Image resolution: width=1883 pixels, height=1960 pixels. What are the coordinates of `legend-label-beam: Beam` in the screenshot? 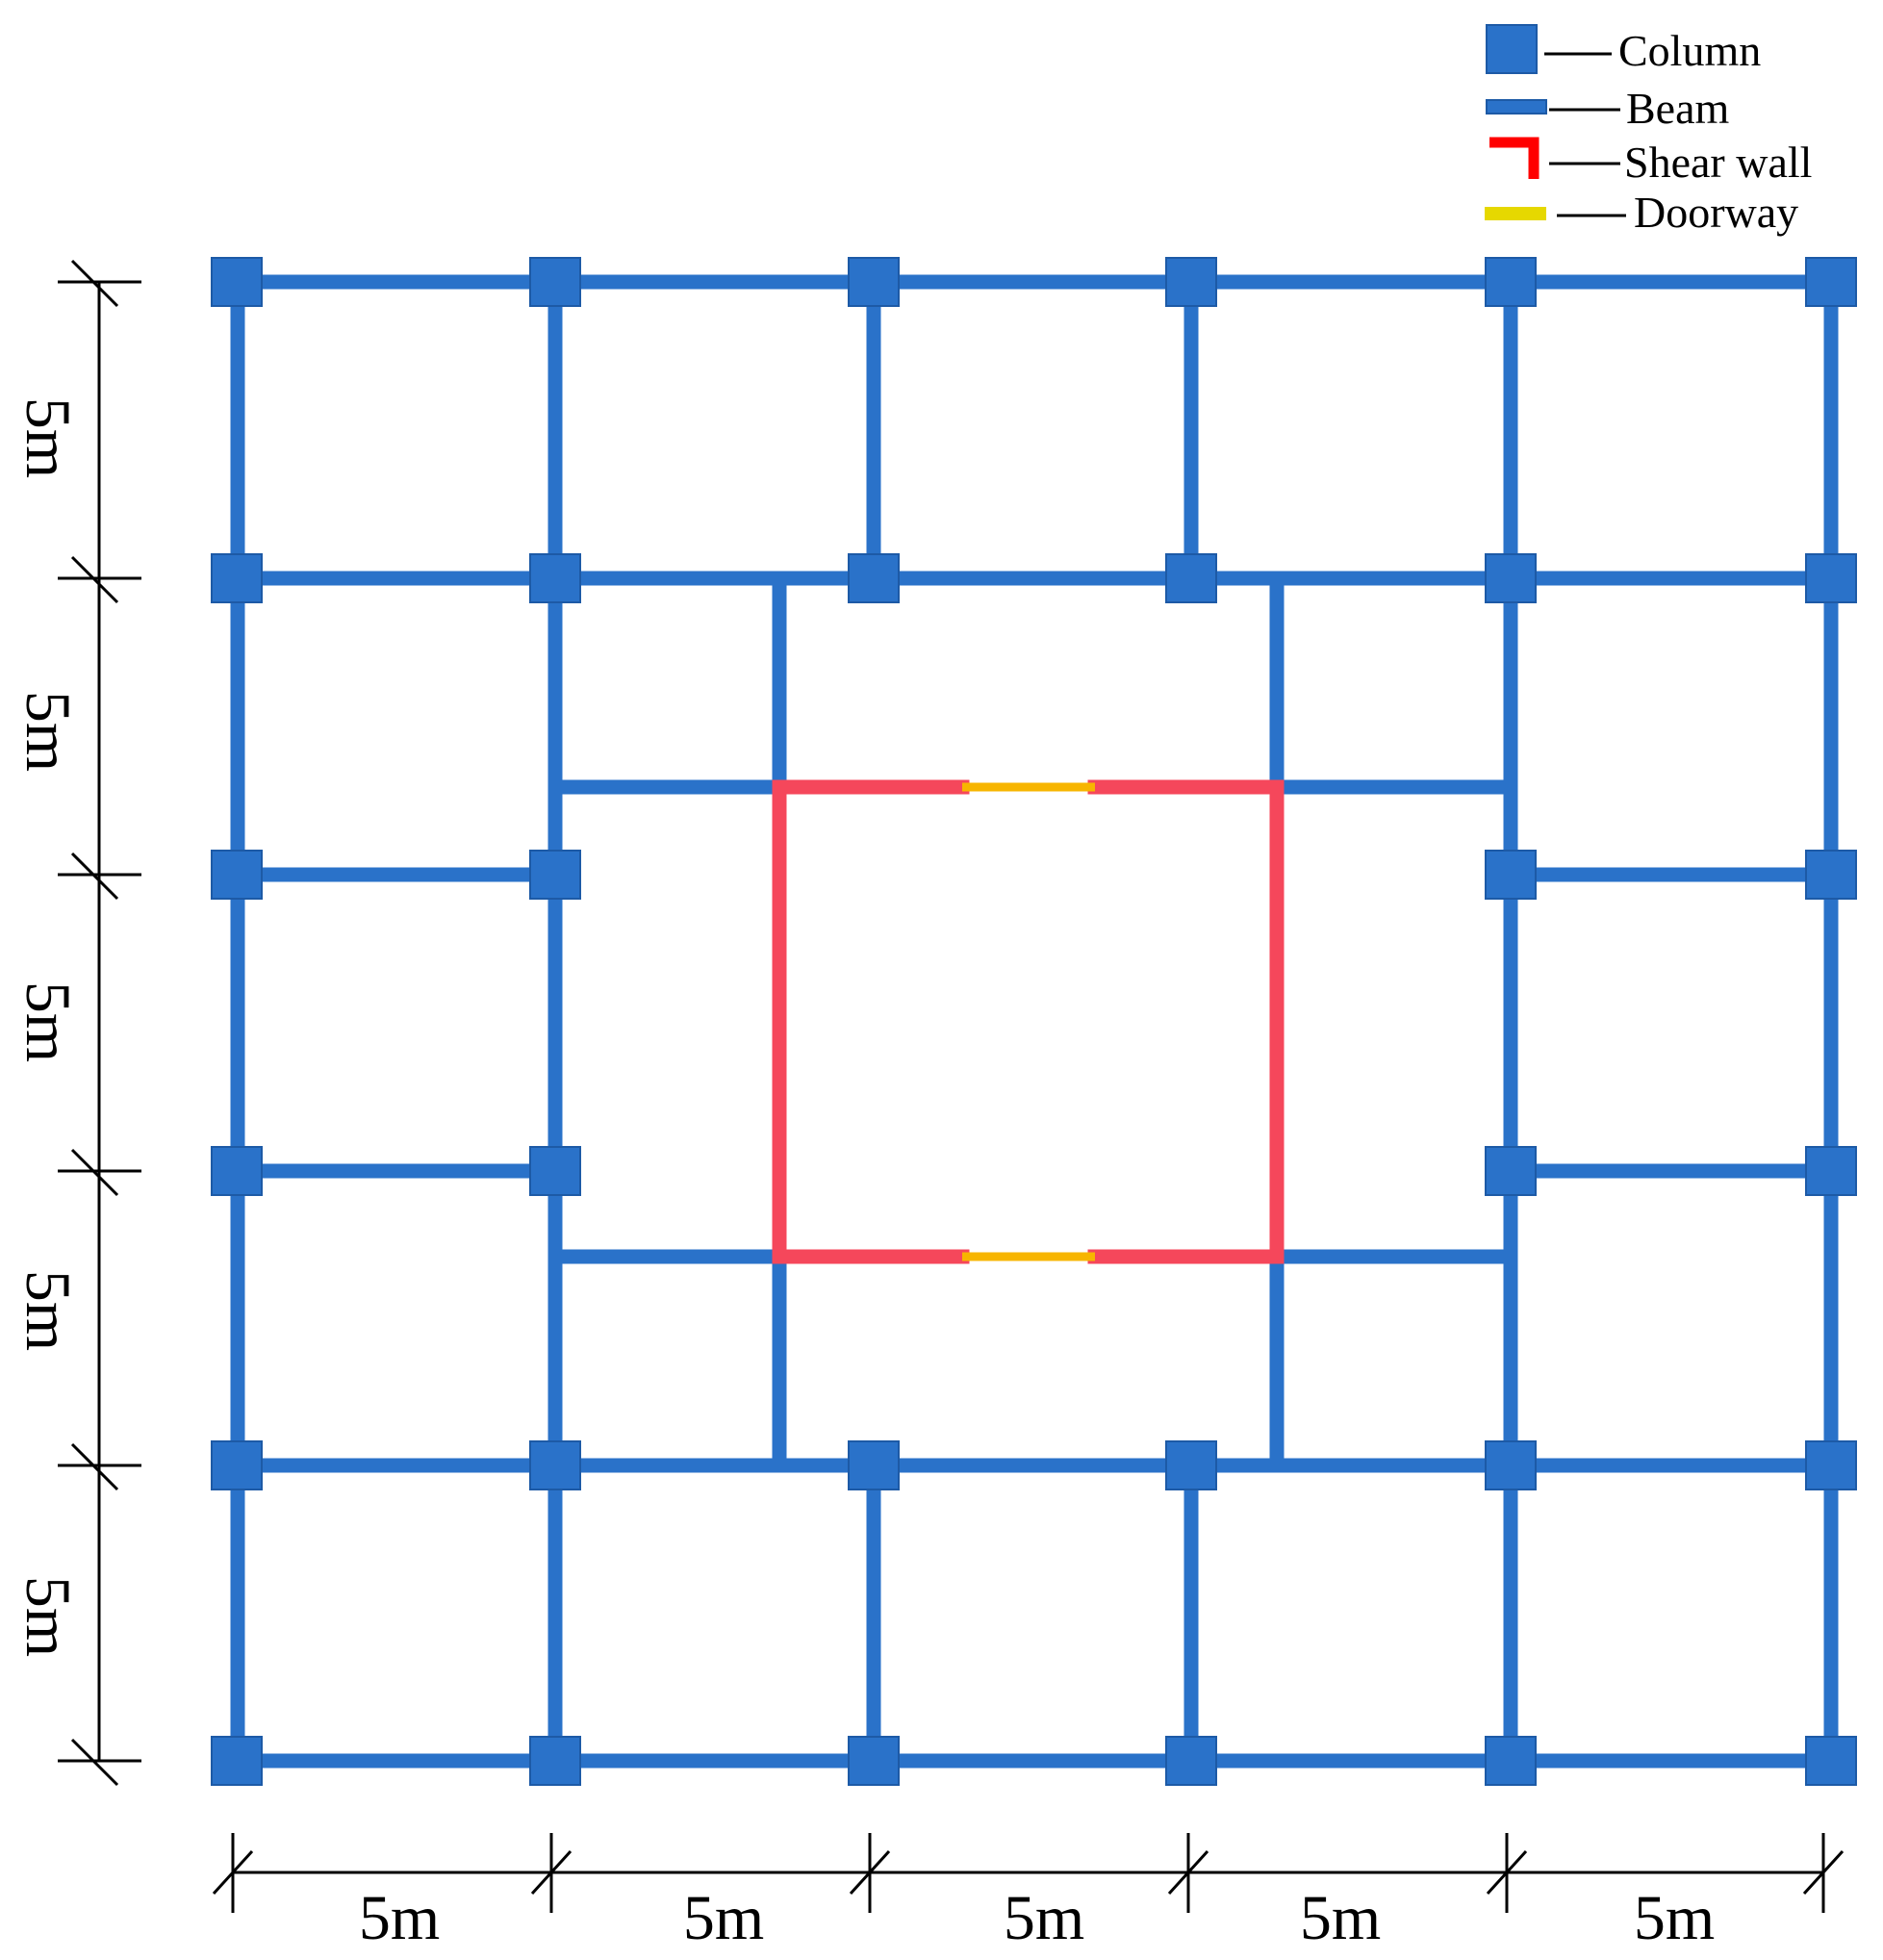 It's located at (1678, 108).